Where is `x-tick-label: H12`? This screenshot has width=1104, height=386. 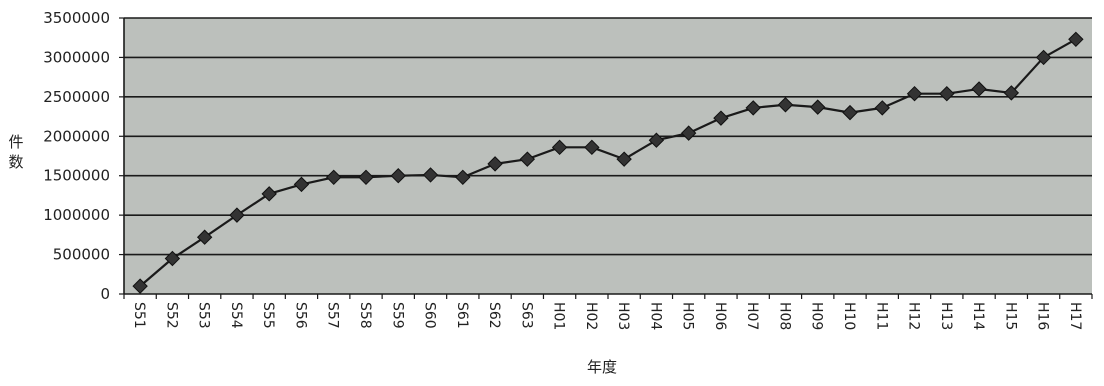 x-tick-label: H12 is located at coordinates (914, 316).